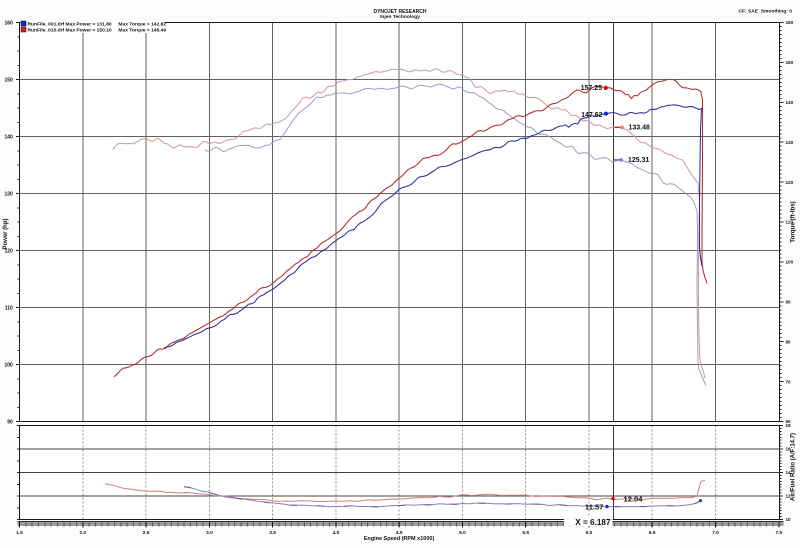 The image size is (800, 548). What do you see at coordinates (400, 17) in the screenshot?
I see `svg-text: Injen Technology` at bounding box center [400, 17].